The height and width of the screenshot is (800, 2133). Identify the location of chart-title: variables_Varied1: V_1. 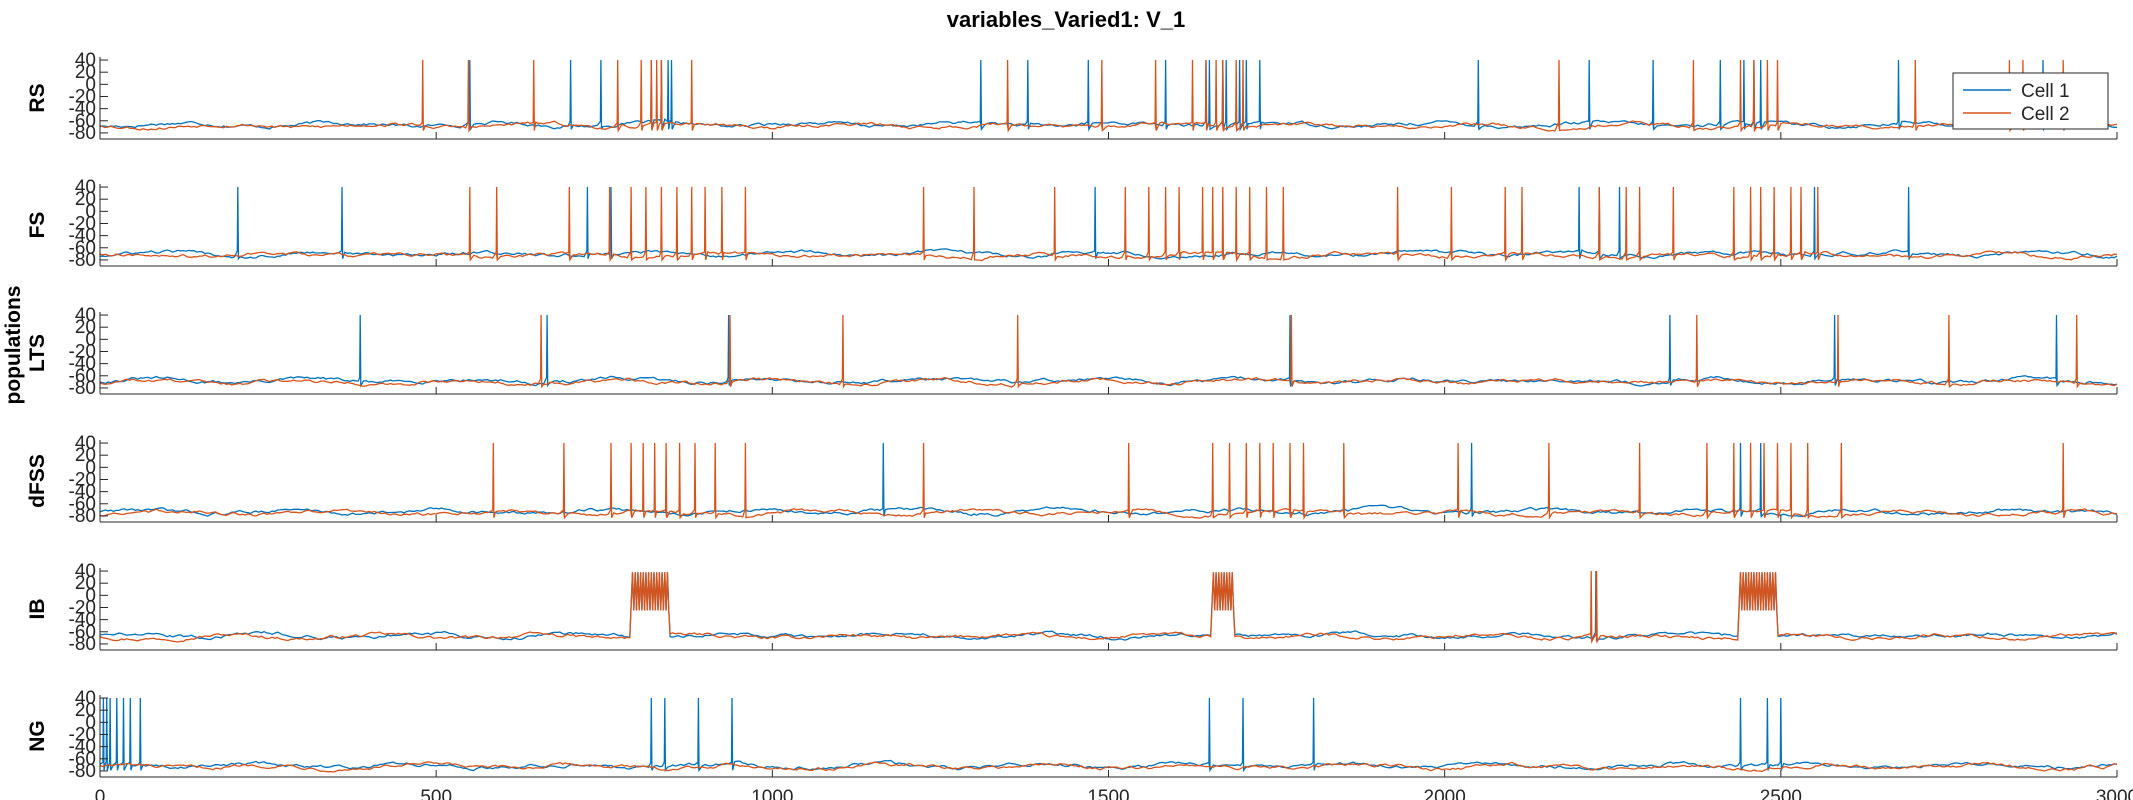
(1066, 19).